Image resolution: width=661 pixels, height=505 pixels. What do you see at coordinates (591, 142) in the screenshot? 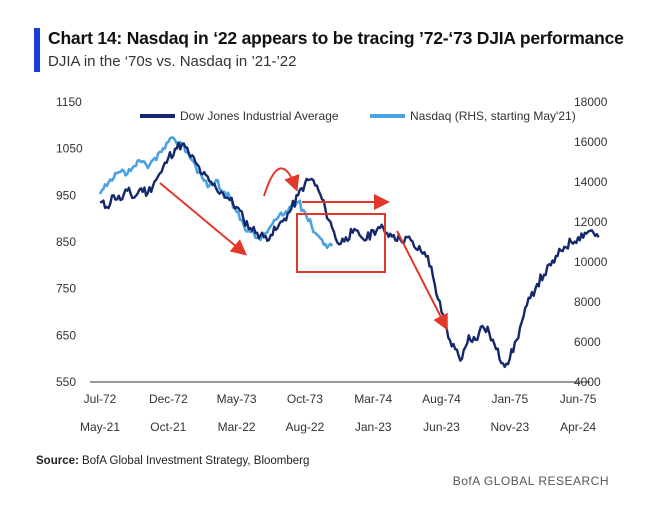
I see `right-tick-label: 16000` at bounding box center [591, 142].